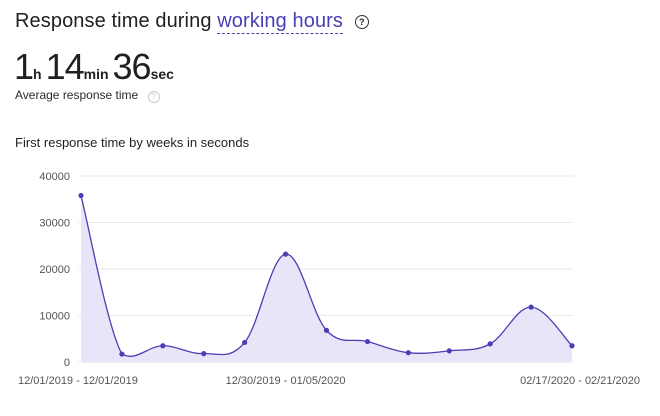 This screenshot has width=660, height=416. I want to click on average-response-value: 1h 14min 36sec, so click(96, 67).